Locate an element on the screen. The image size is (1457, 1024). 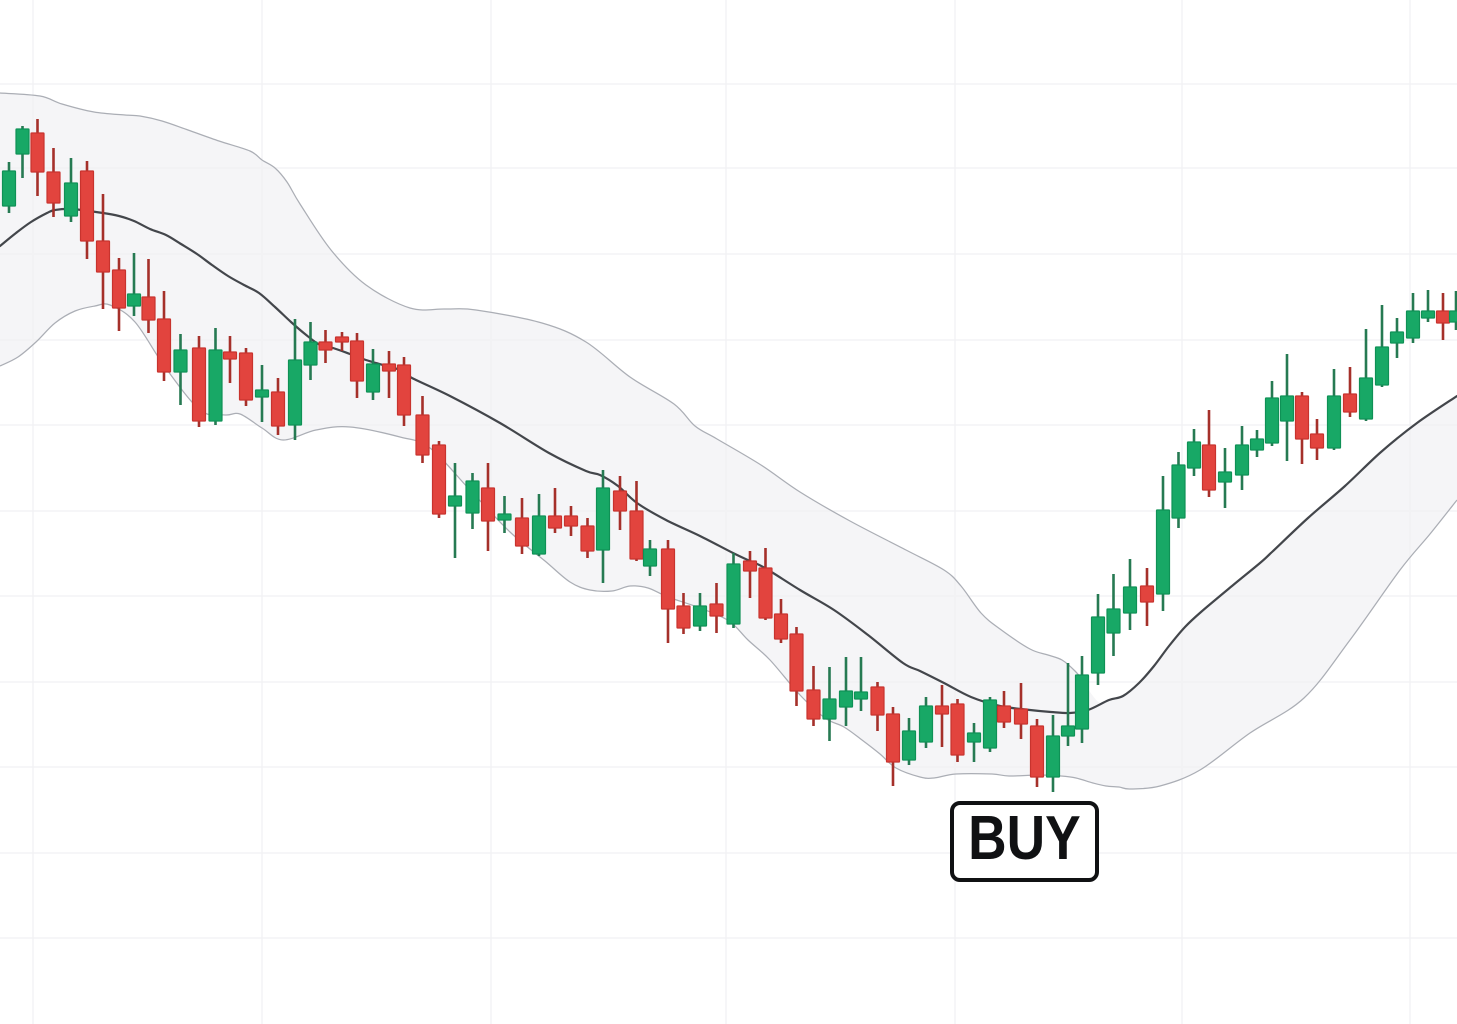
buy-signal-label: BUY is located at coordinates (1024, 841).